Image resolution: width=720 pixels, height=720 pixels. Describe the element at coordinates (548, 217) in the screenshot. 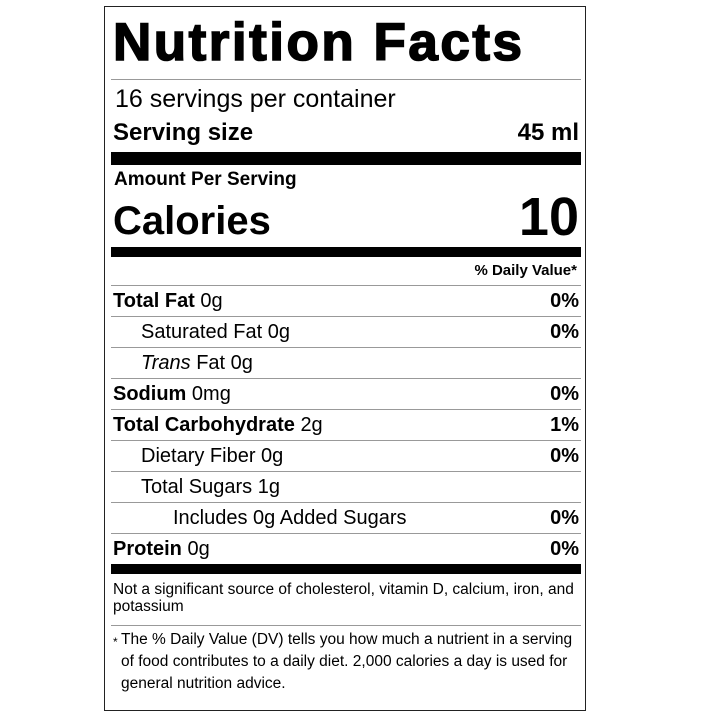

I see `calories-value: 10` at that location.